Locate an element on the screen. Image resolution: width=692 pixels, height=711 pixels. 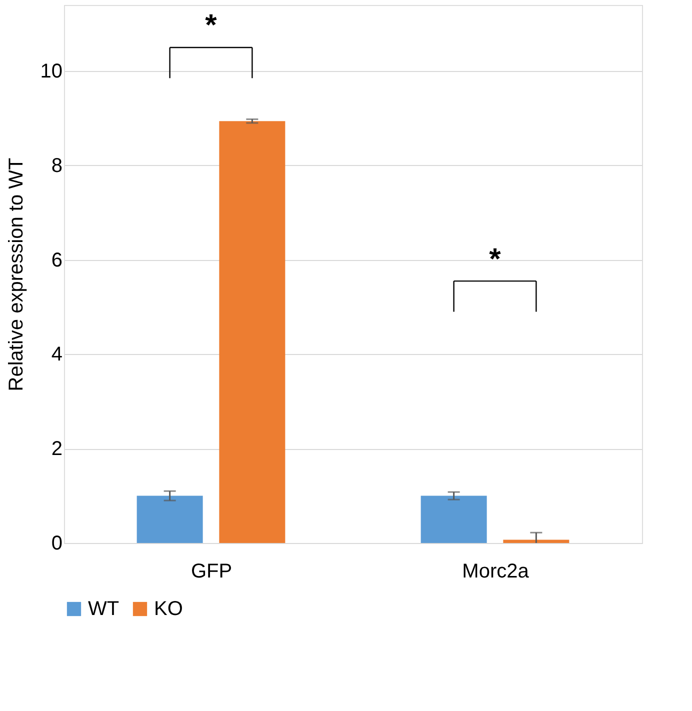
x-tick-label: GFP is located at coordinates (211, 571).